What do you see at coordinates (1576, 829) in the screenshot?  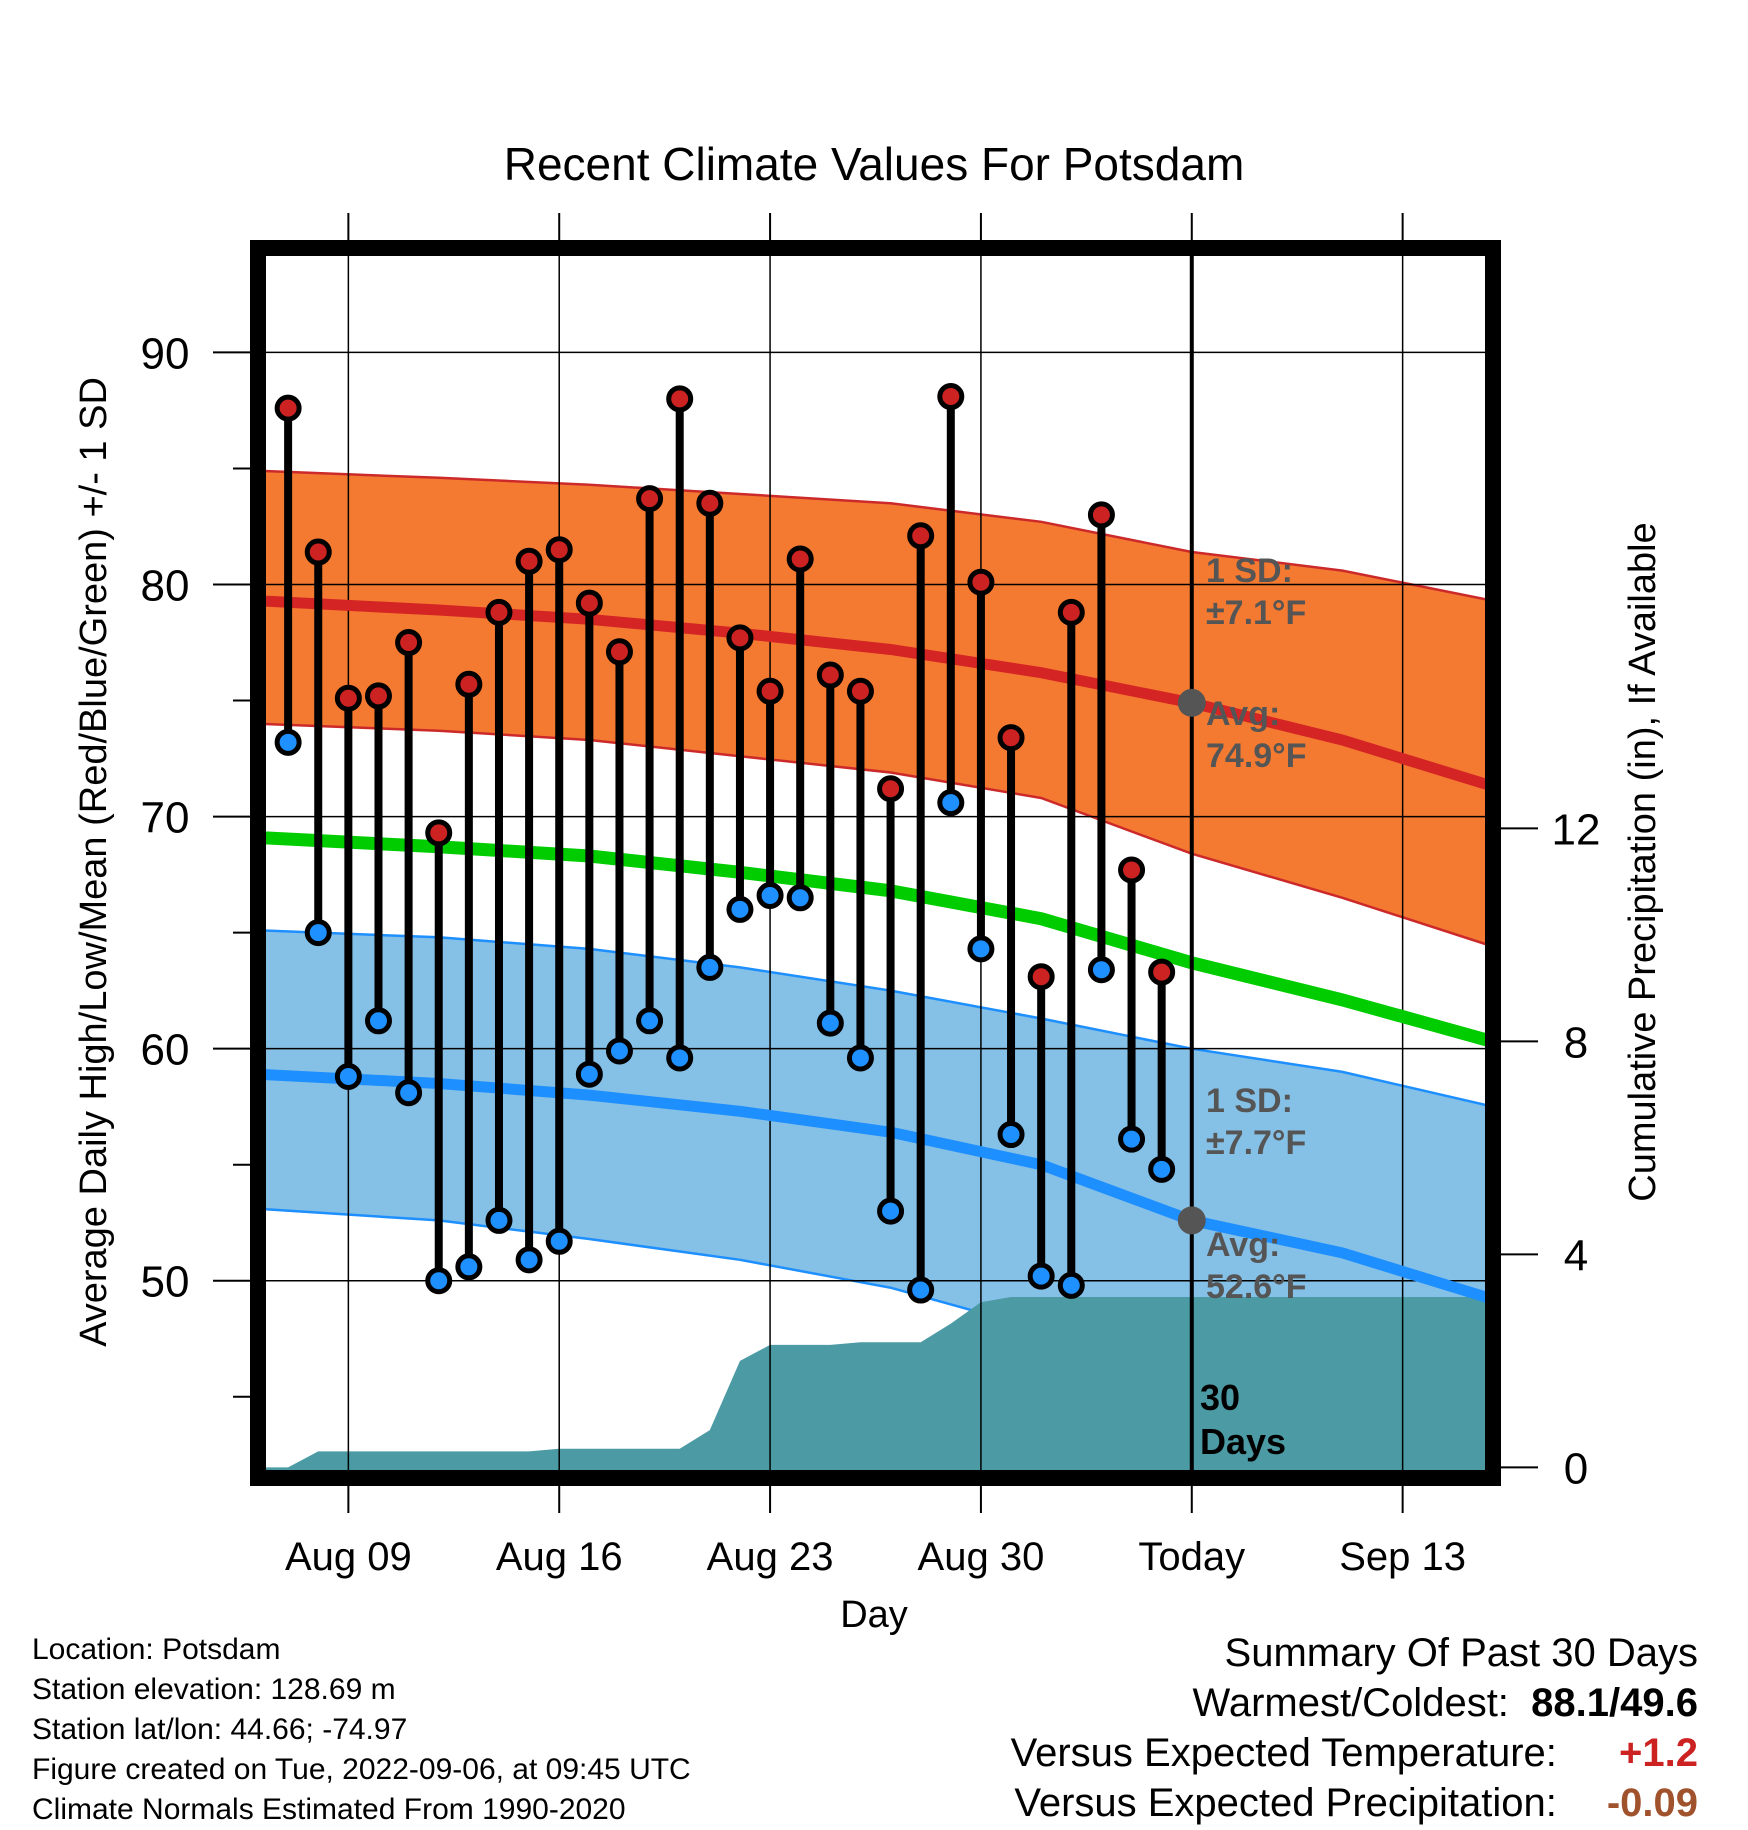 I see `y-tick-label-right: 12` at bounding box center [1576, 829].